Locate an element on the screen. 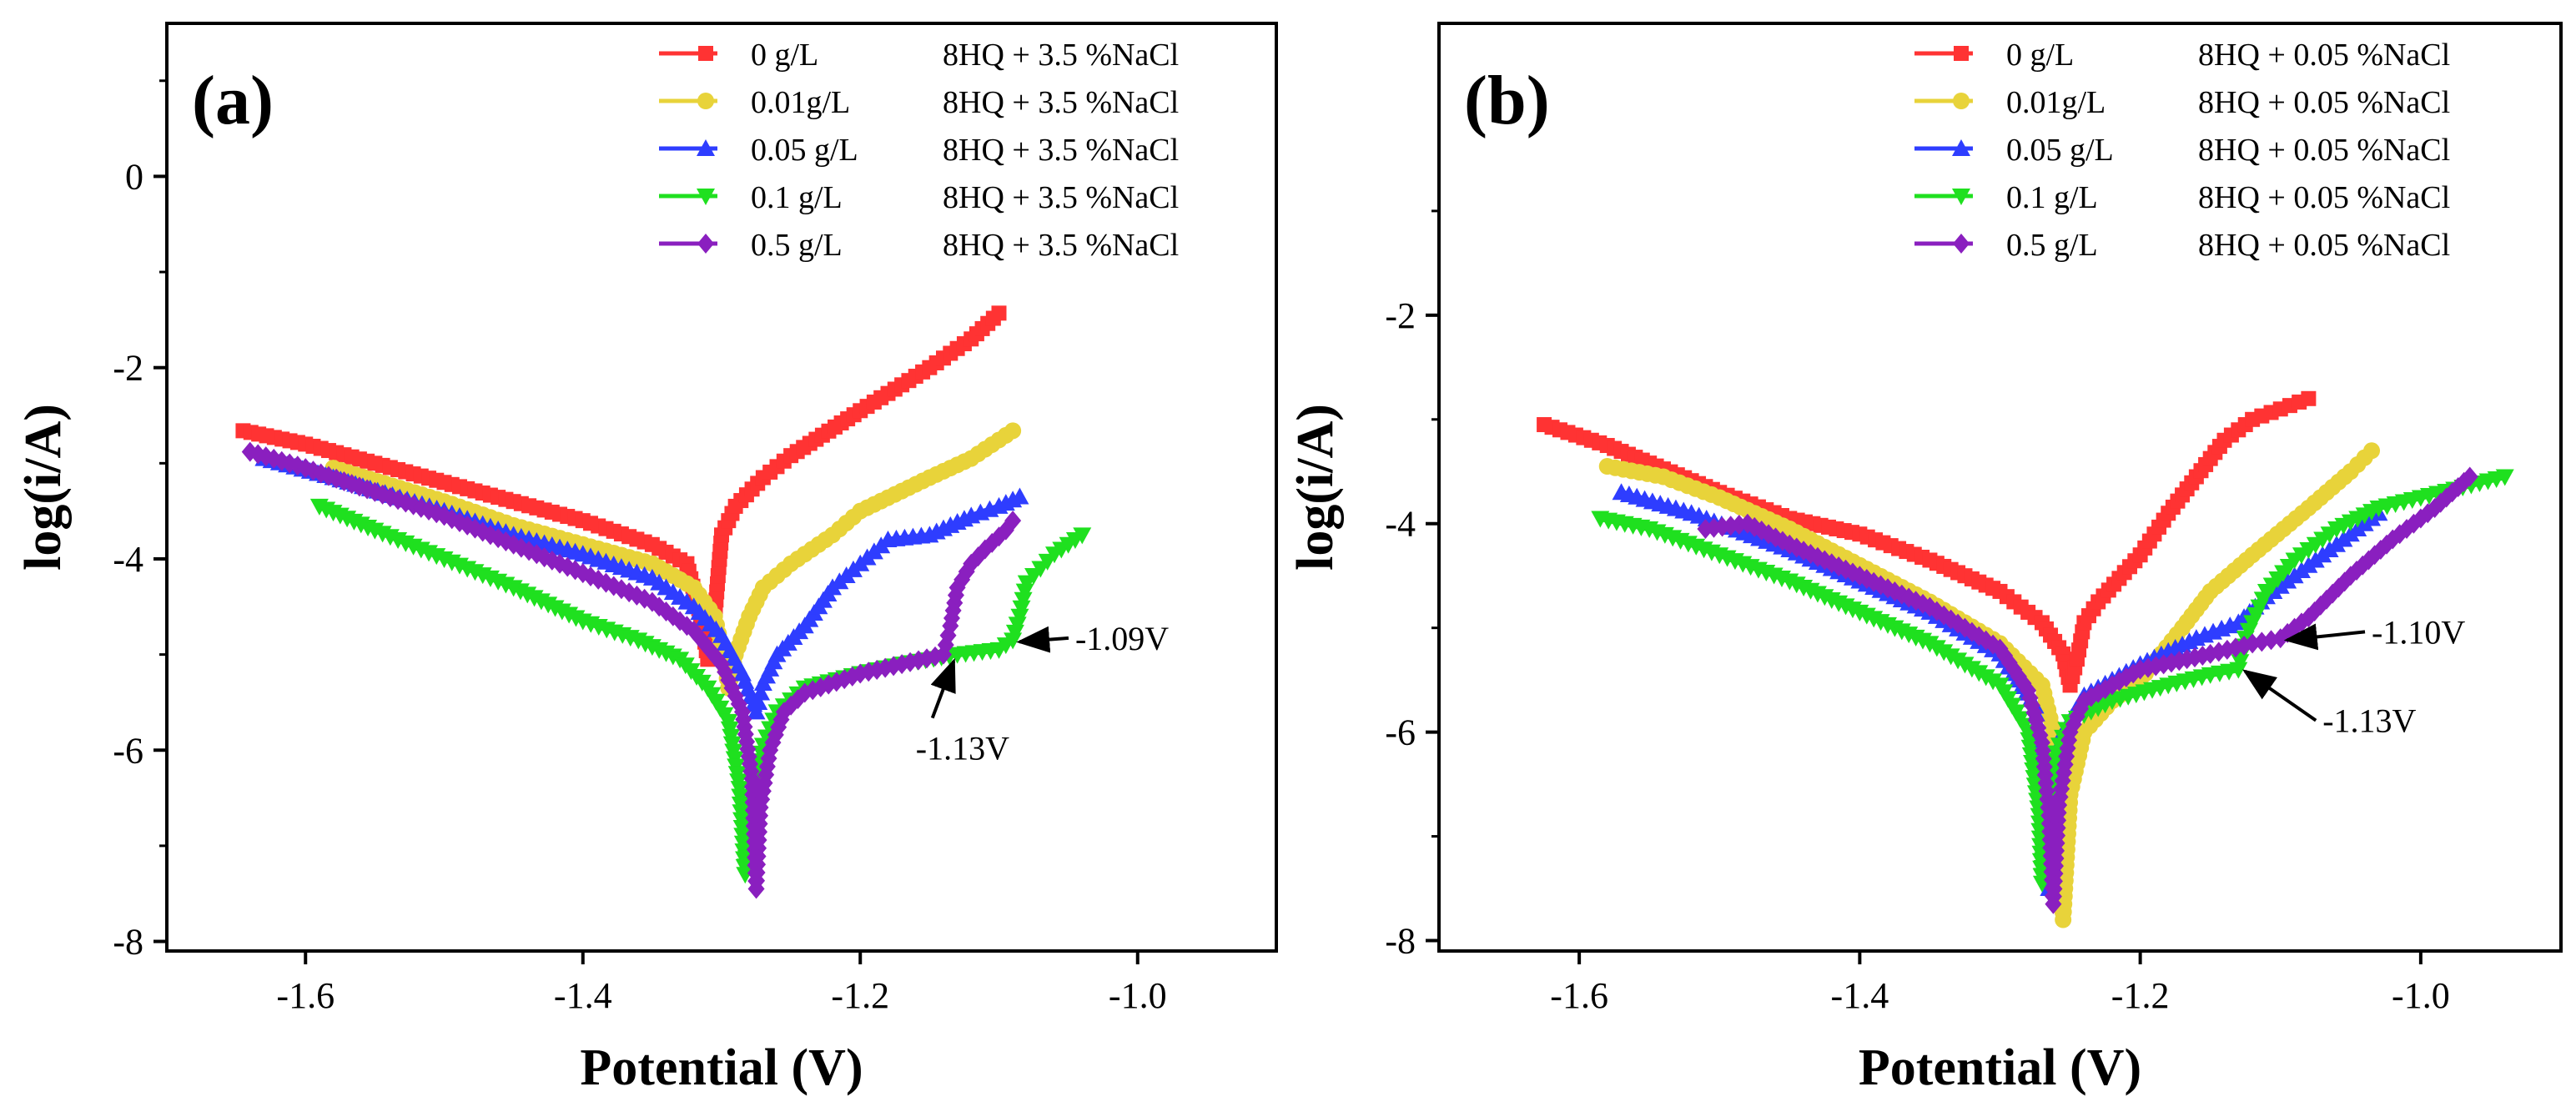  panel-label: (b) is located at coordinates (1507, 100).